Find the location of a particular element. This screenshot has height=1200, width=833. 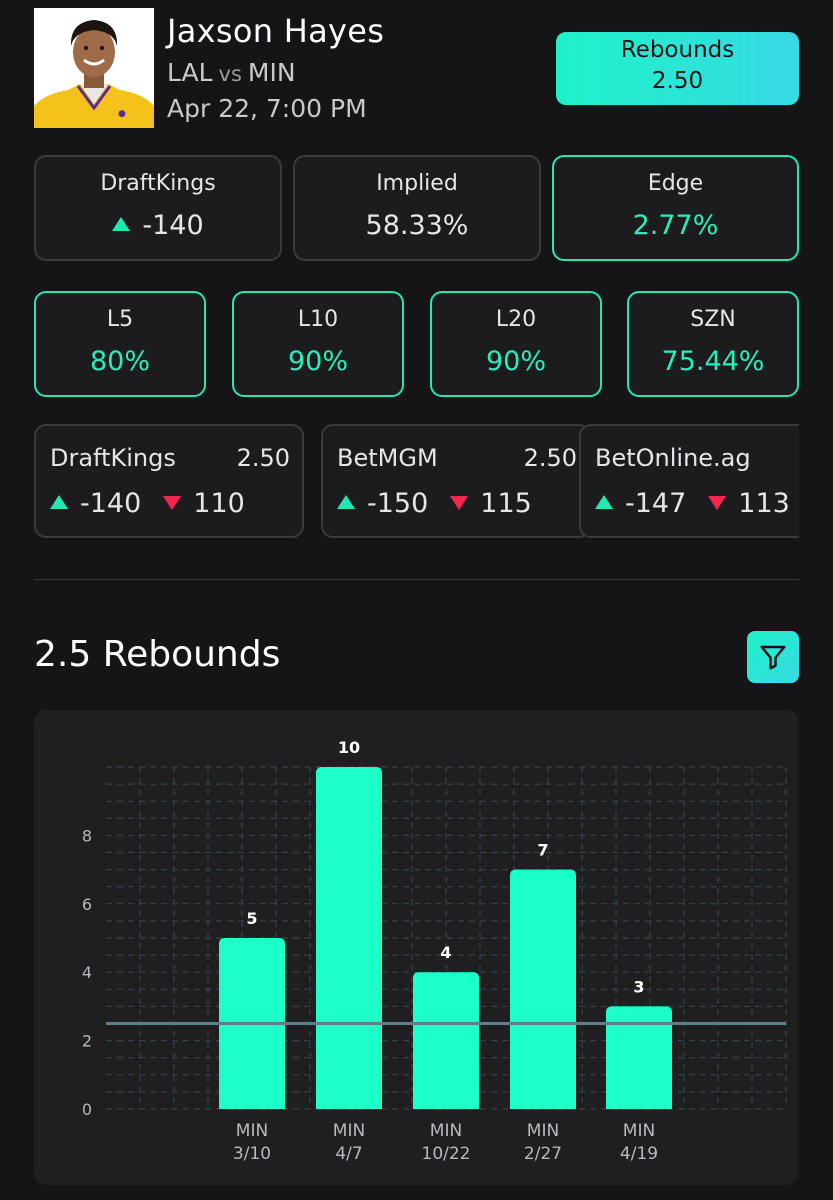

hit-rate-szn: SZN 75.44% is located at coordinates (713, 344).